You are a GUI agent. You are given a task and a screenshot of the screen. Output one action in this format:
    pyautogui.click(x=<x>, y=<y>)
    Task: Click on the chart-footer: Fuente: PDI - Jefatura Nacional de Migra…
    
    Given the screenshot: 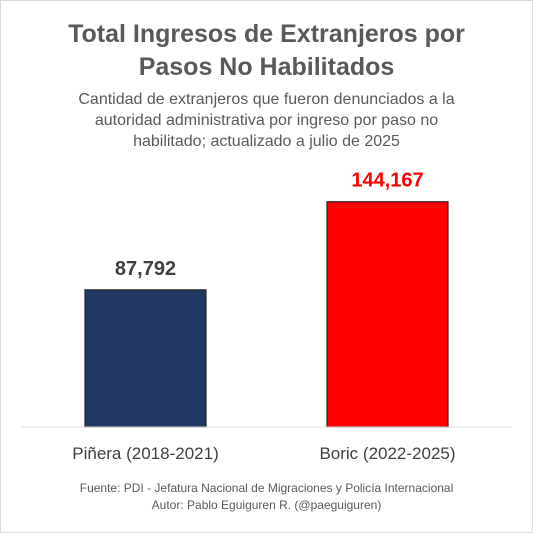 What is the action you would take?
    pyautogui.click(x=266, y=497)
    